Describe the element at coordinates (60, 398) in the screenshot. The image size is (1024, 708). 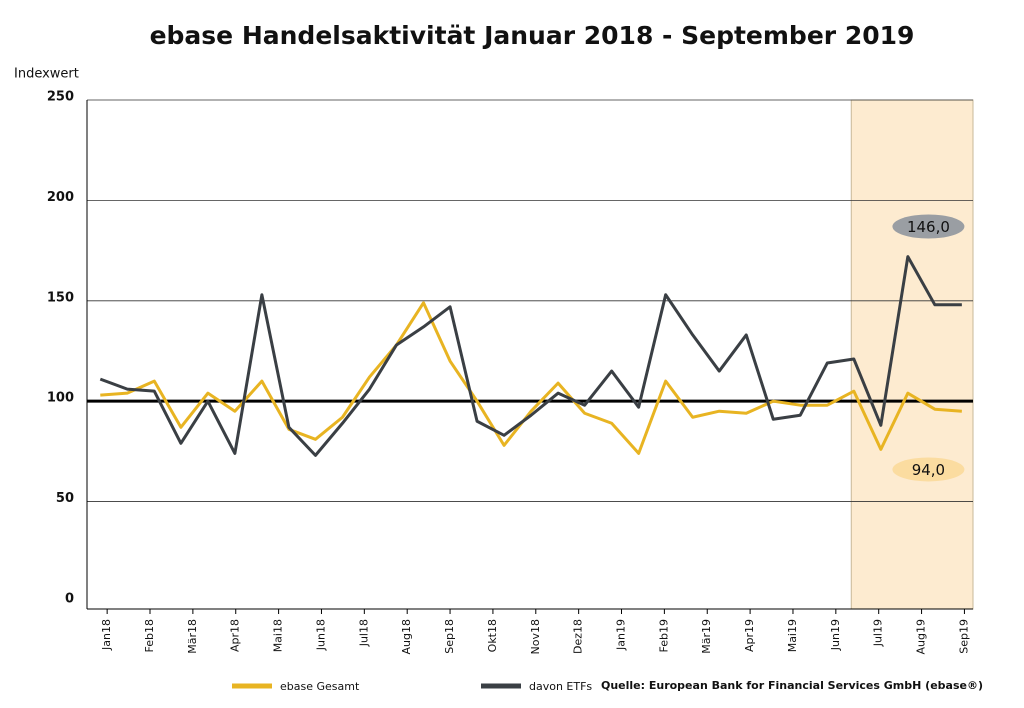
I see `y-tick-label: 100` at that location.